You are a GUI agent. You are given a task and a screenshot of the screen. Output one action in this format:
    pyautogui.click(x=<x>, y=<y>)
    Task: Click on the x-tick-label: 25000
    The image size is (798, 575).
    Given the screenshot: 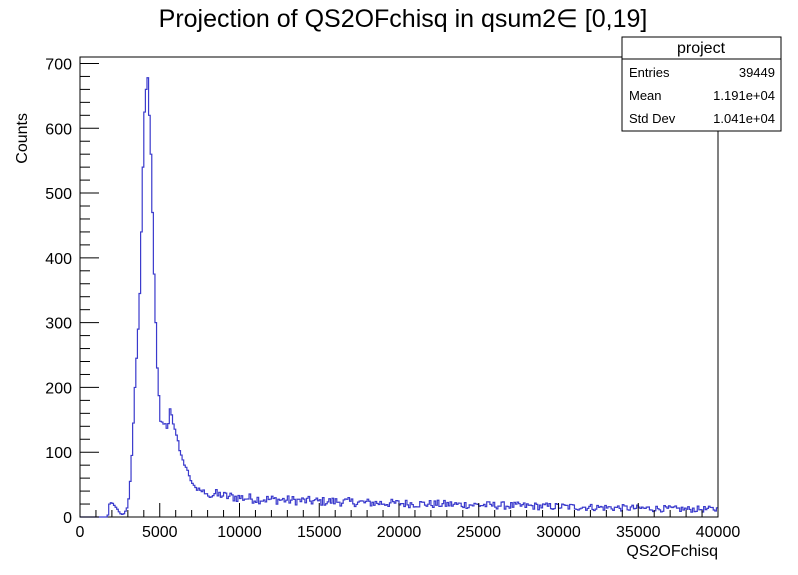 What is the action you would take?
    pyautogui.click(x=479, y=532)
    